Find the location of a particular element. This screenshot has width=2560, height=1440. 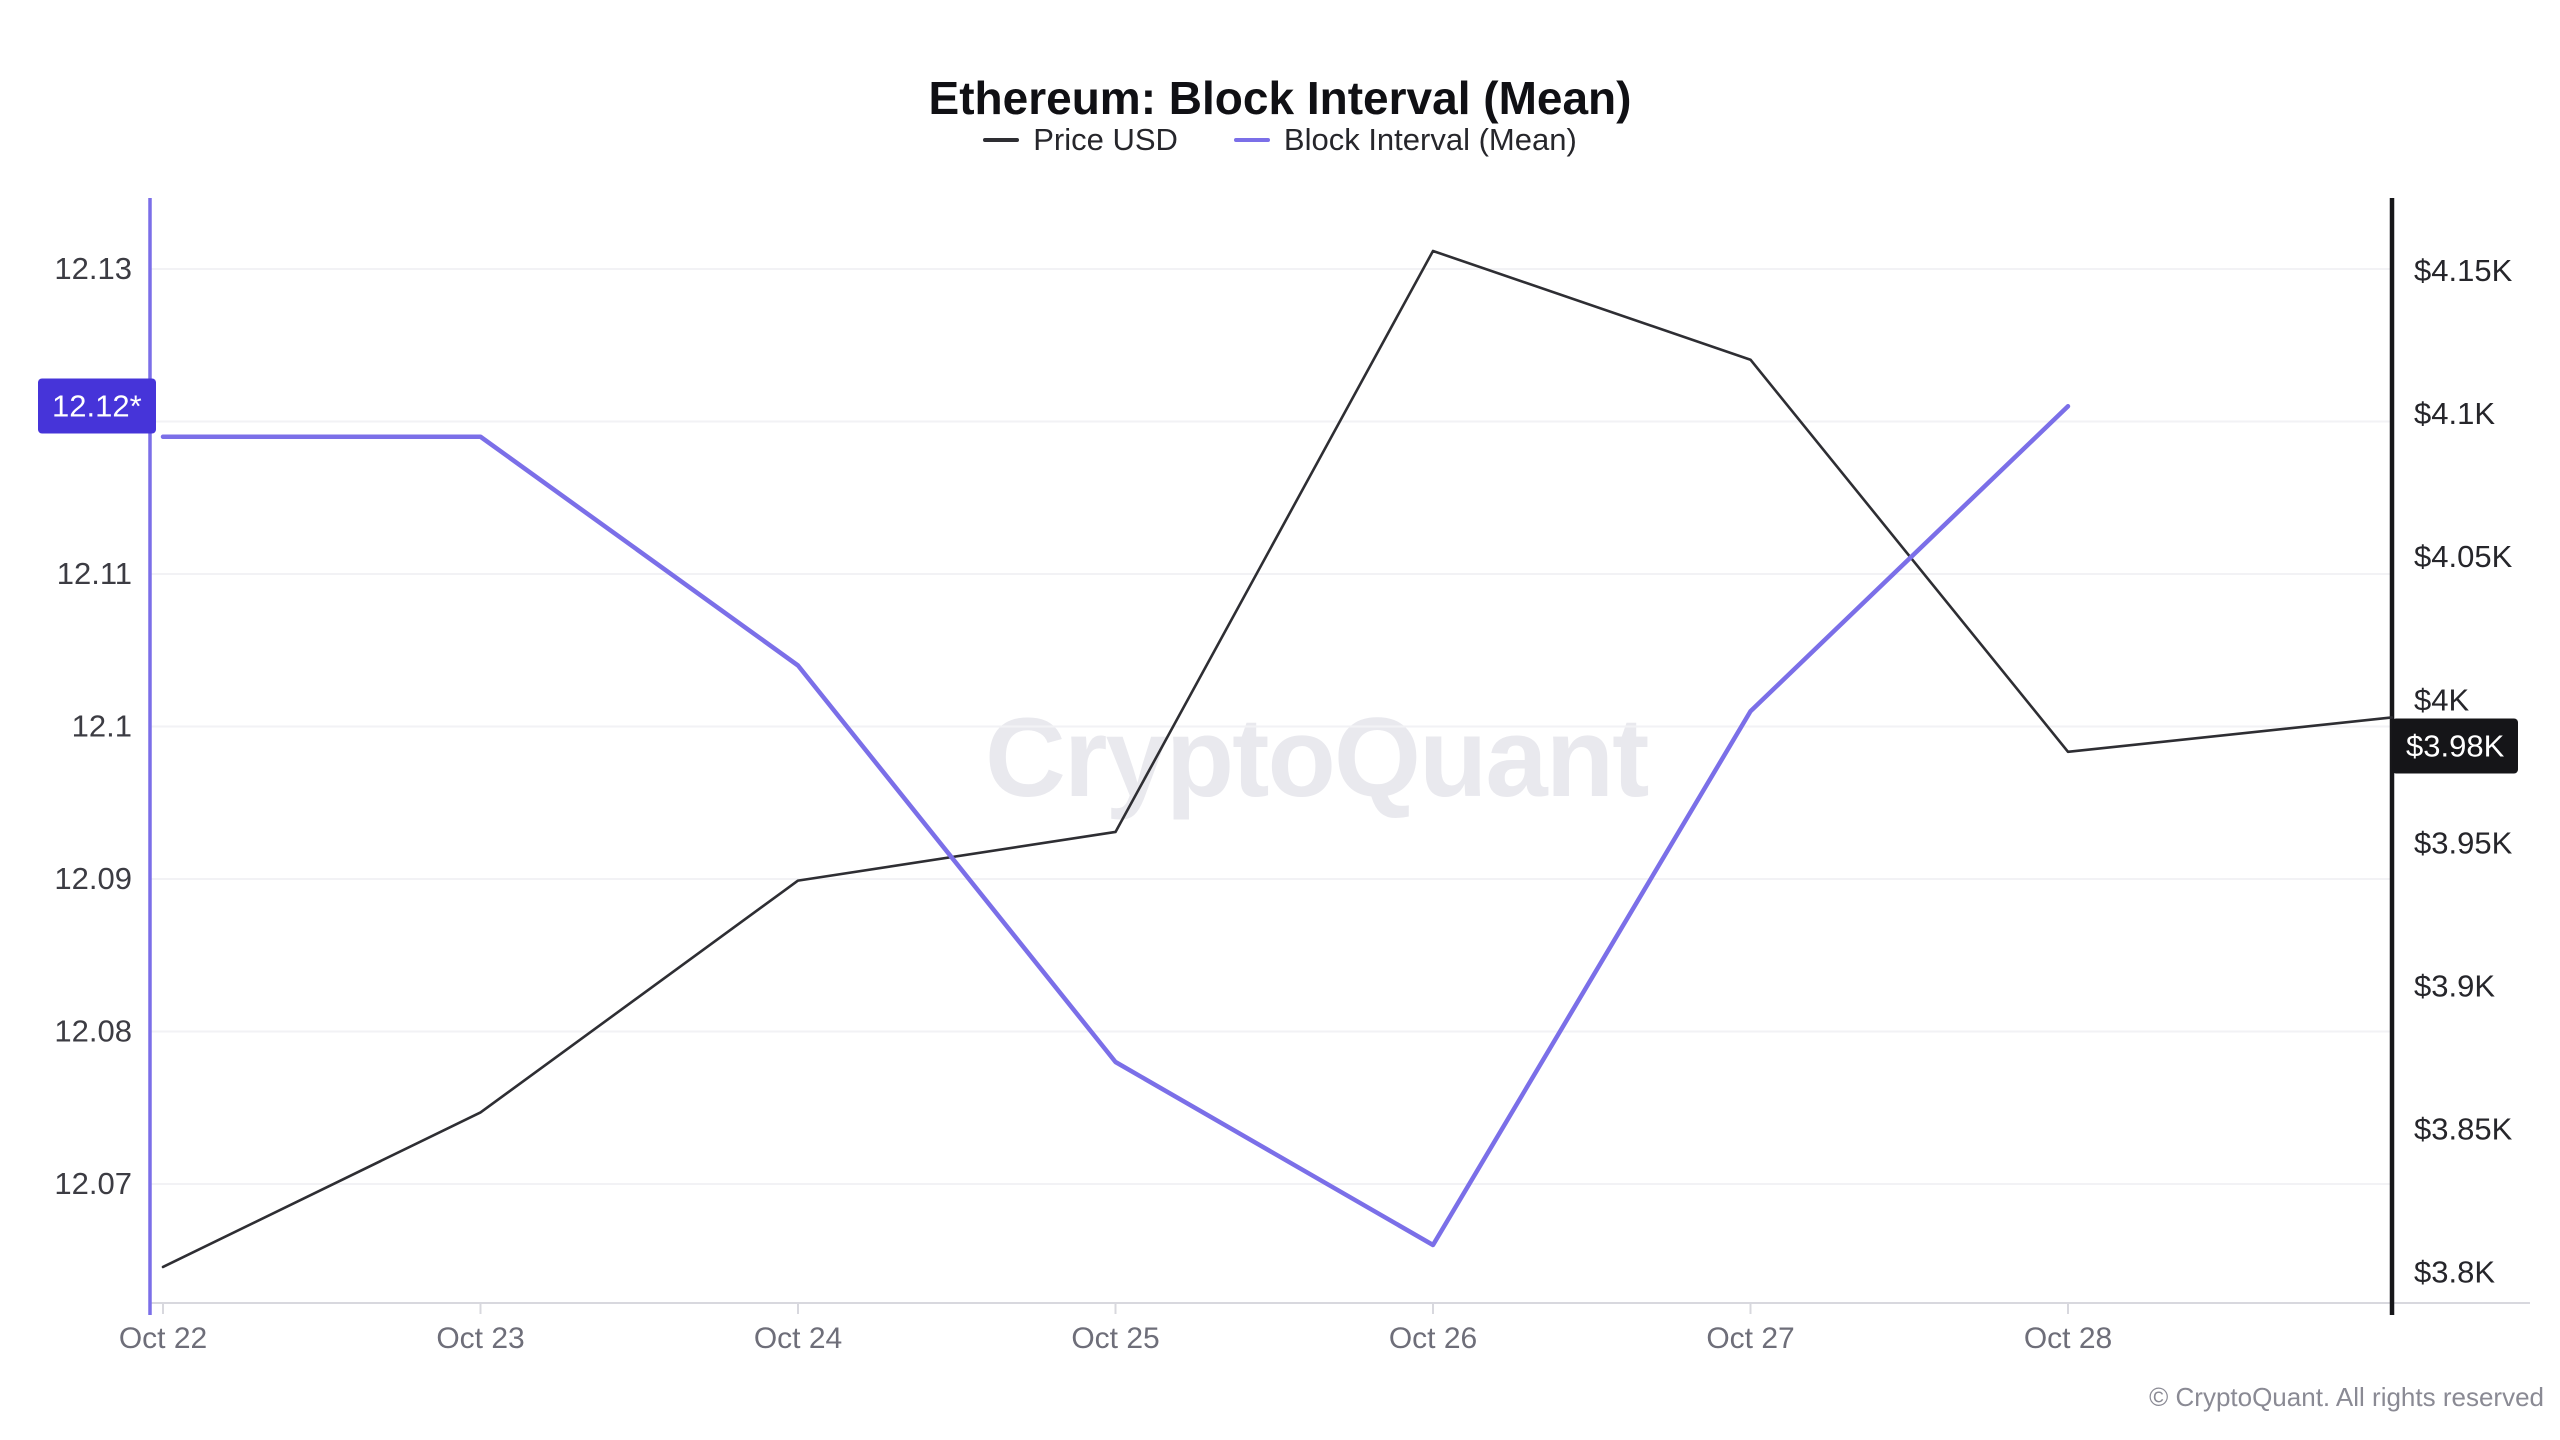

x-tick-label: Oct 27 is located at coordinates (1750, 1338).